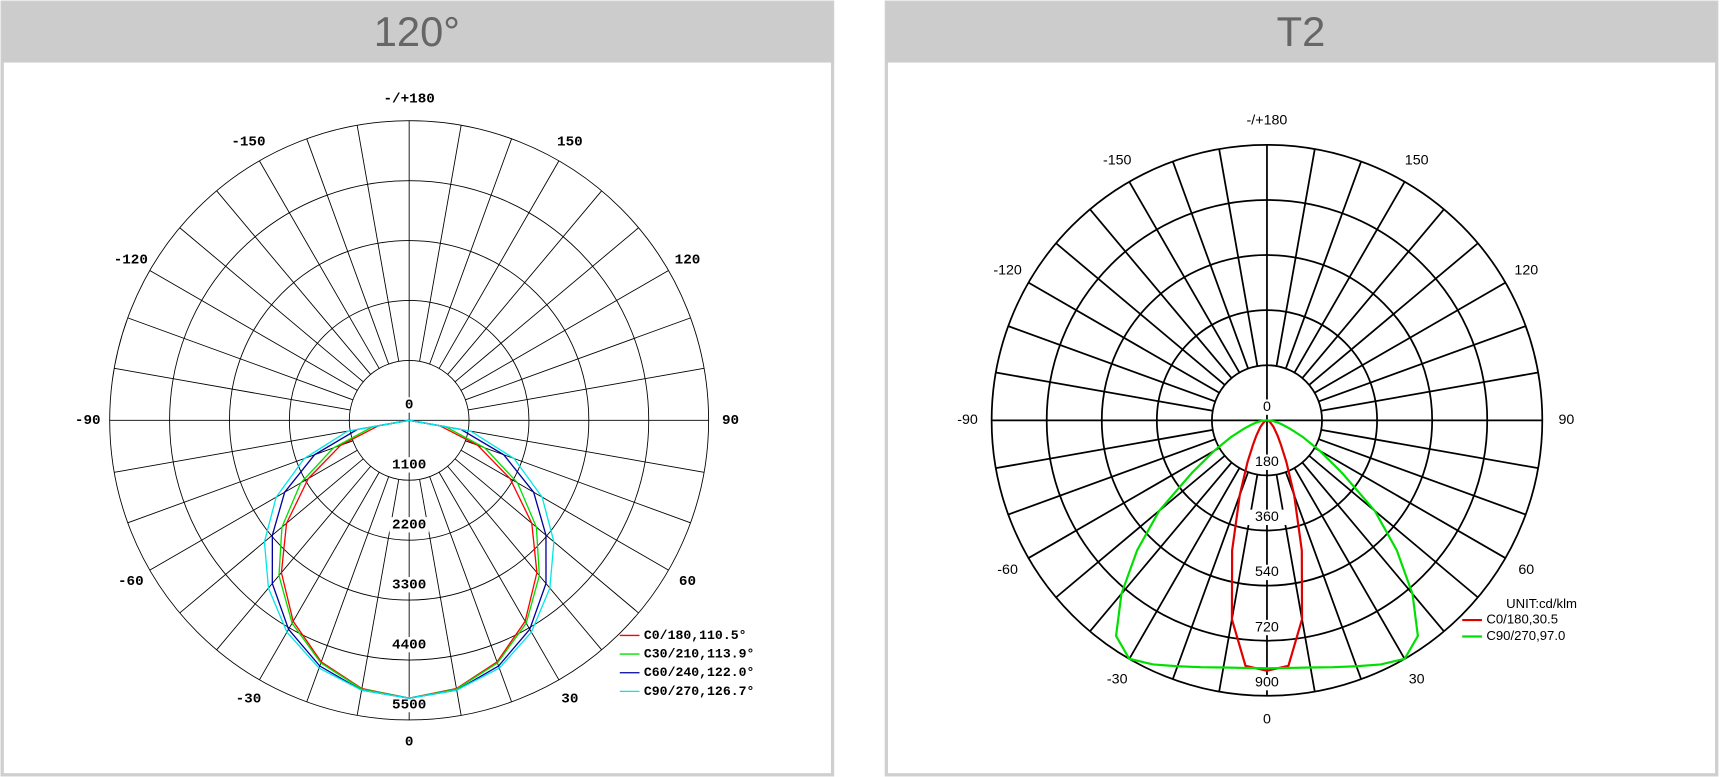  What do you see at coordinates (1526, 570) in the screenshot?
I see `angle-tick-label: 60` at bounding box center [1526, 570].